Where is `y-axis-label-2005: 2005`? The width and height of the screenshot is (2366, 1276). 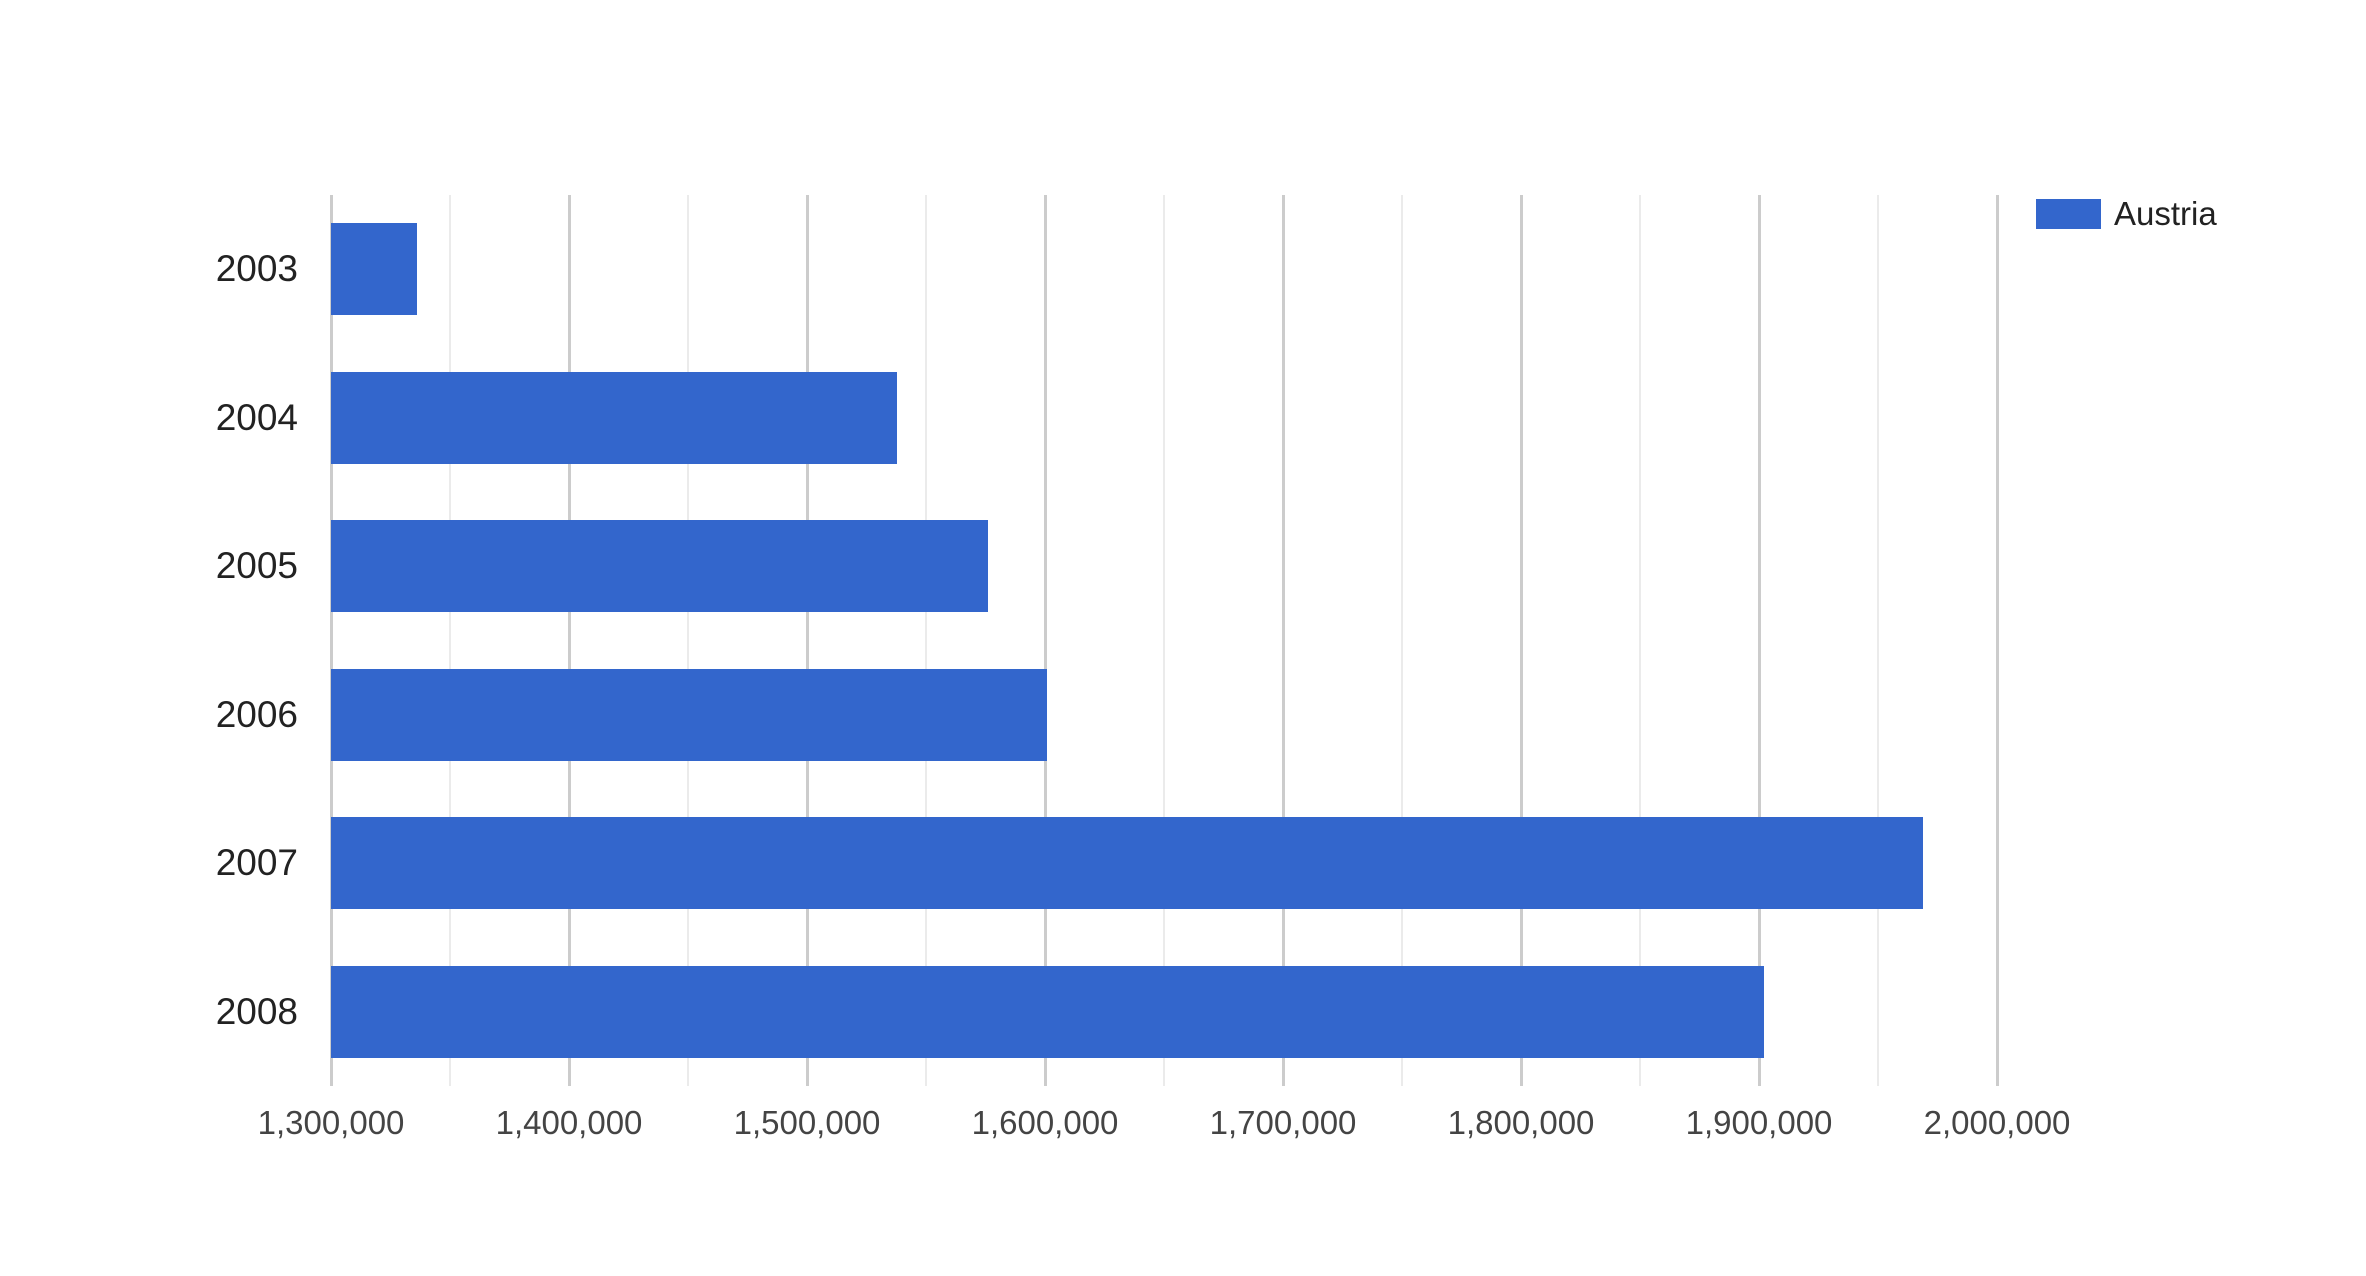 y-axis-label-2005: 2005 is located at coordinates (256, 566).